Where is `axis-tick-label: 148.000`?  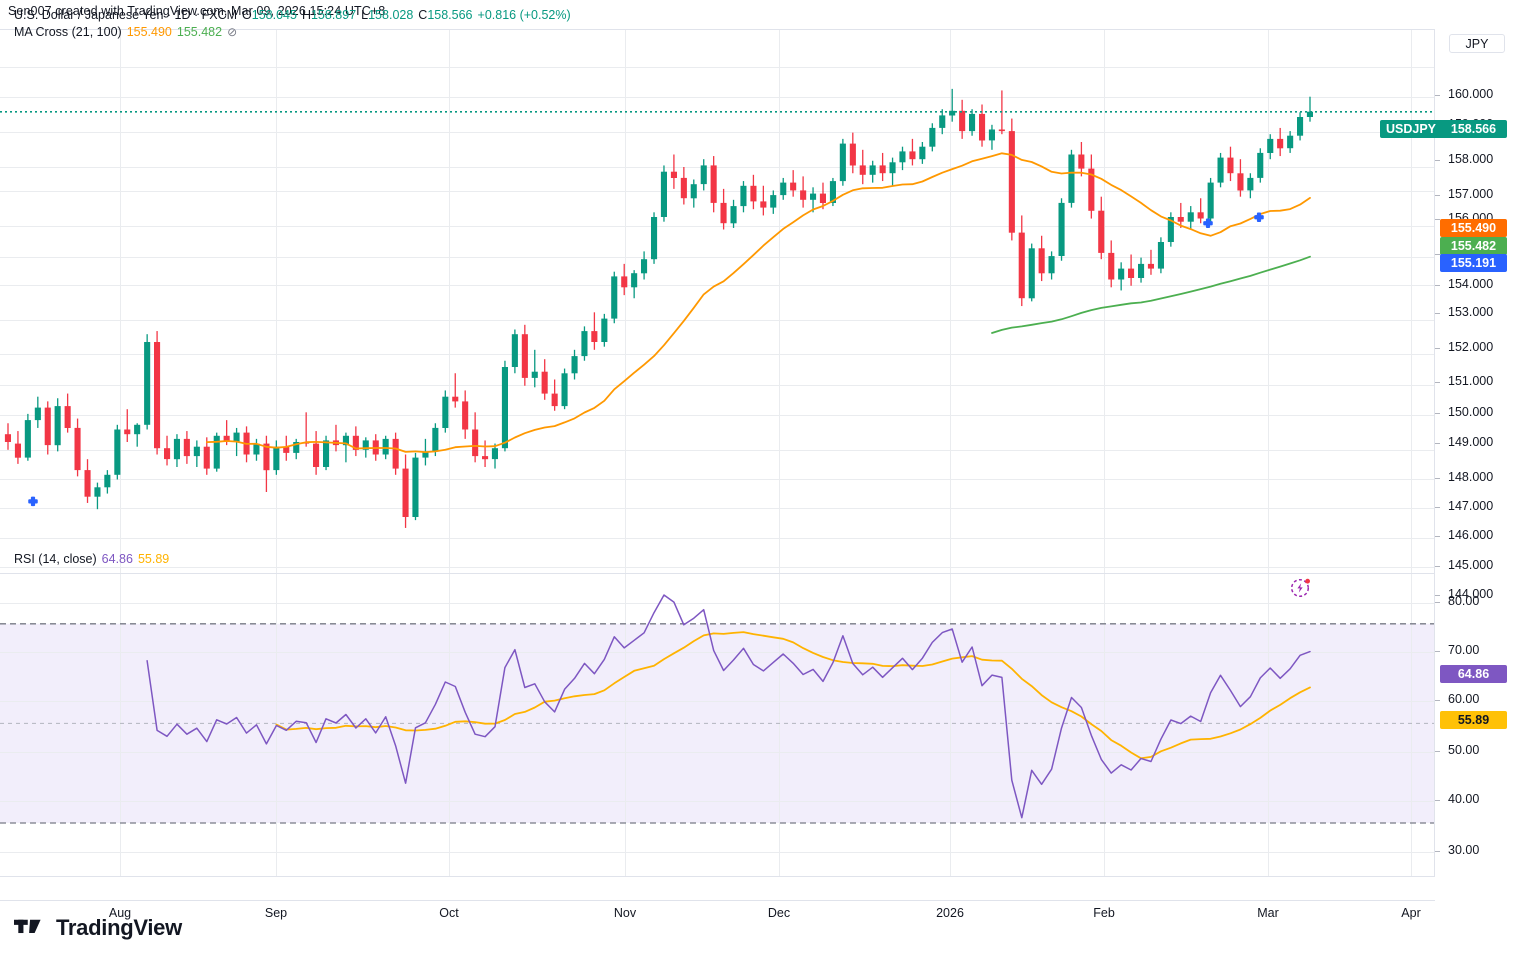 axis-tick-label: 148.000 is located at coordinates (1471, 477).